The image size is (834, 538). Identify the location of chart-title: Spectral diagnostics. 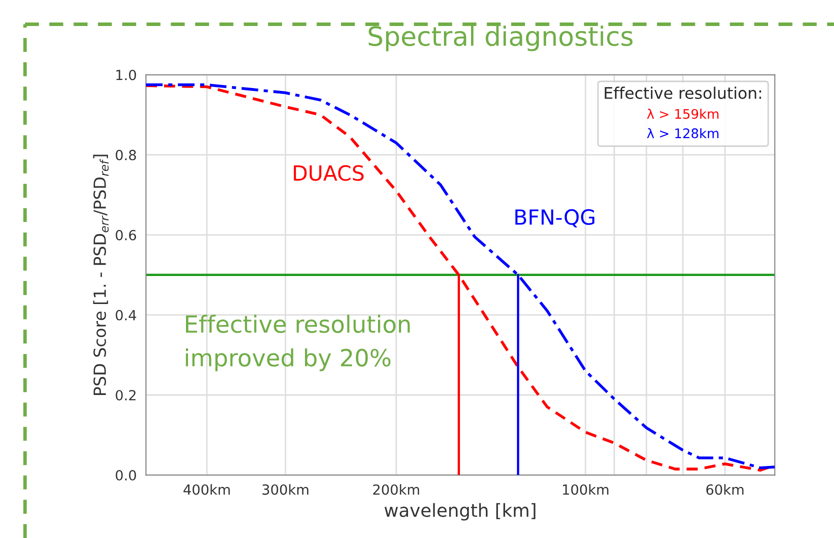
(500, 39).